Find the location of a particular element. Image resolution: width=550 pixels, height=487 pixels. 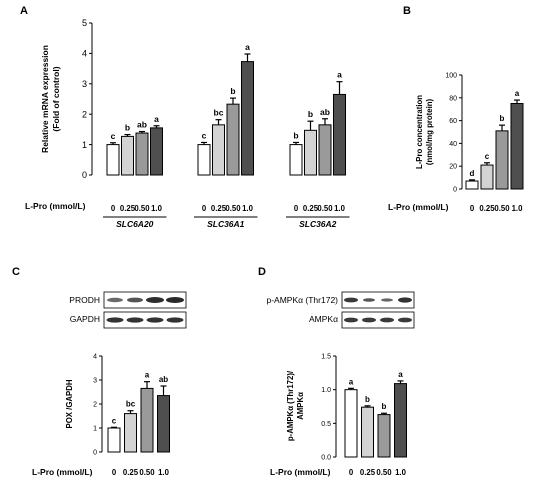

significance-letter-b: a is located at coordinates (517, 93).